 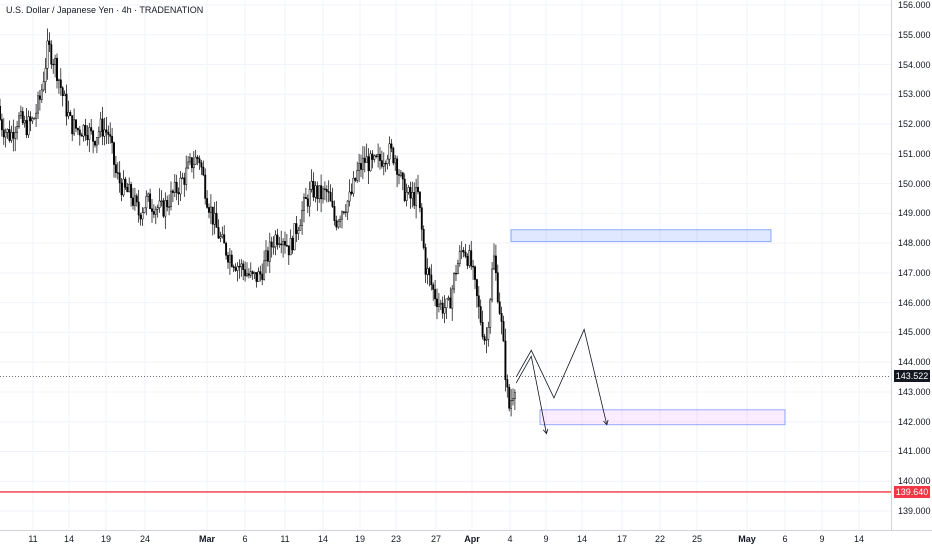 What do you see at coordinates (207, 539) in the screenshot?
I see `date-tick-label: Mar` at bounding box center [207, 539].